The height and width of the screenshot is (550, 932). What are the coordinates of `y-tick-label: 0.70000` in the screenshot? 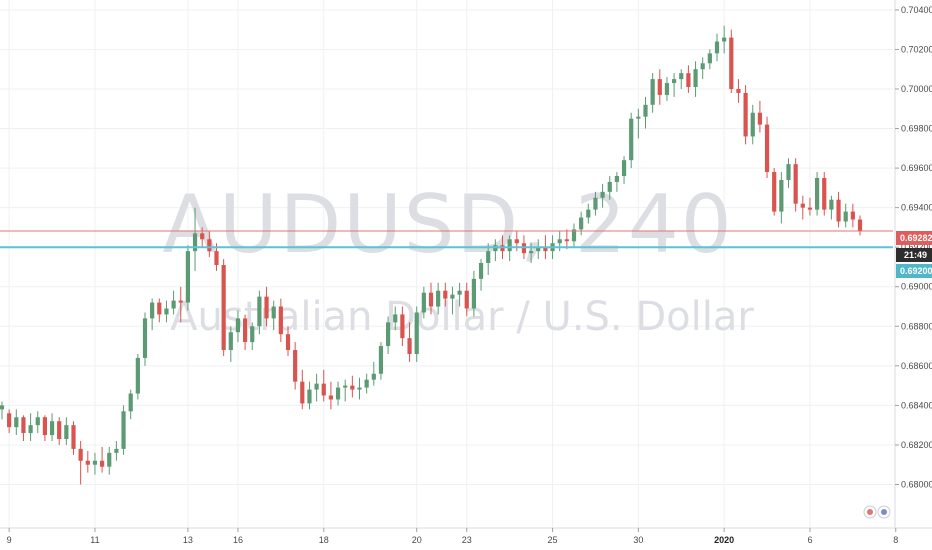 It's located at (916, 89).